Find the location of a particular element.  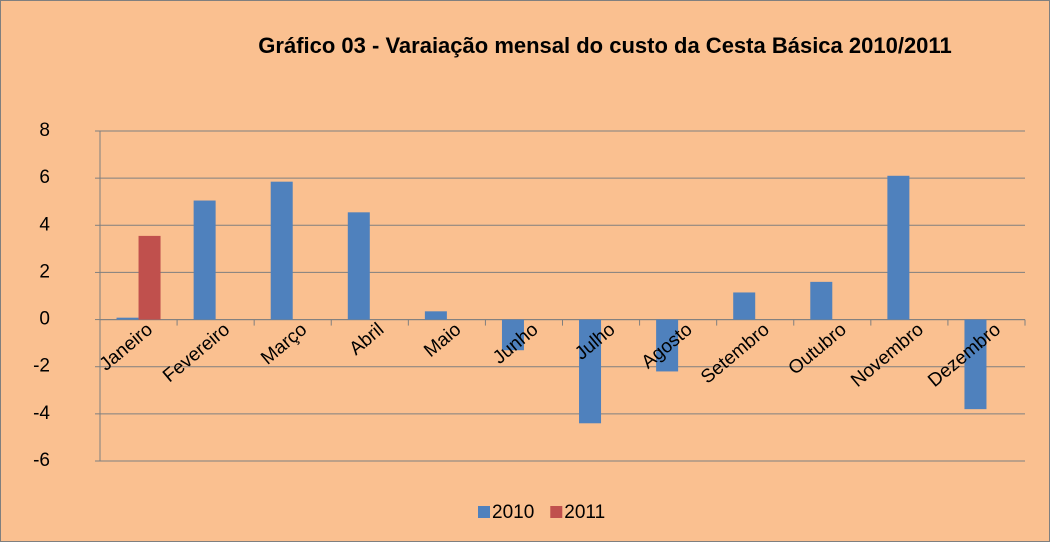

y-tick-label: 4 is located at coordinates (44, 224).